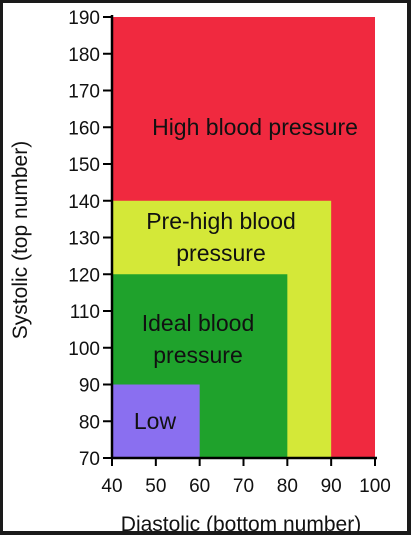 The image size is (411, 535). Describe the element at coordinates (198, 339) in the screenshot. I see `region-label-ideal-blood-pressure: Ideal blood pressure` at that location.